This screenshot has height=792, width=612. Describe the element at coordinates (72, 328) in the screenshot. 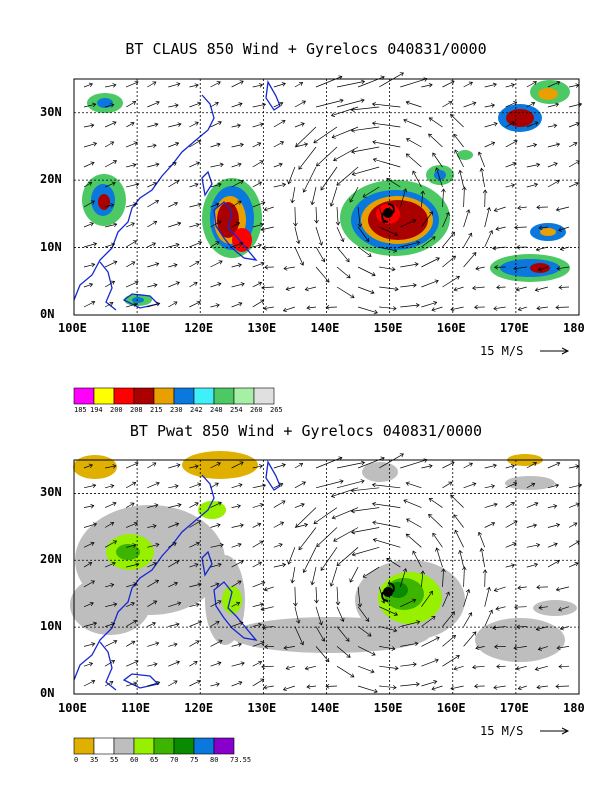

I see `top-x-tick-label: 100E` at that location.